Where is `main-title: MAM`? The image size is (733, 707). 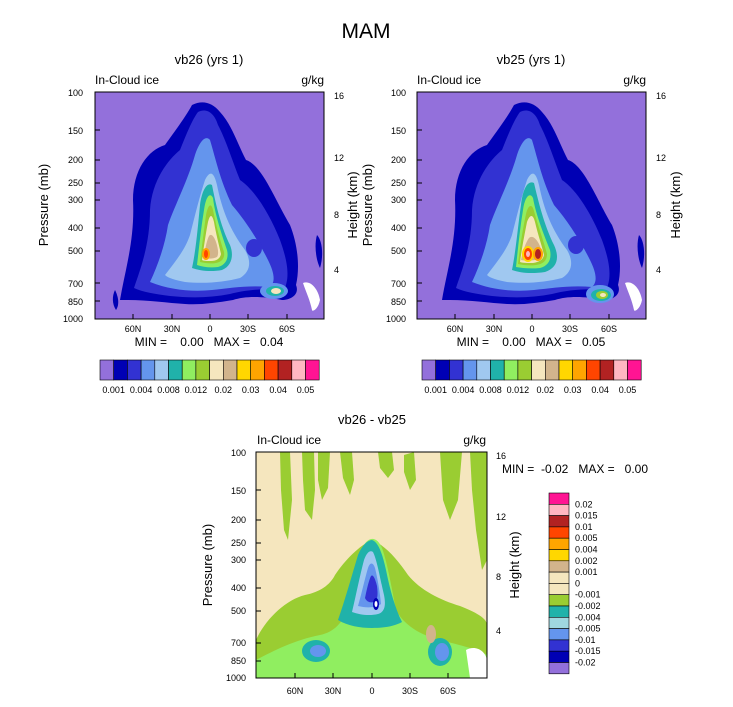
main-title: MAM is located at coordinates (366, 31).